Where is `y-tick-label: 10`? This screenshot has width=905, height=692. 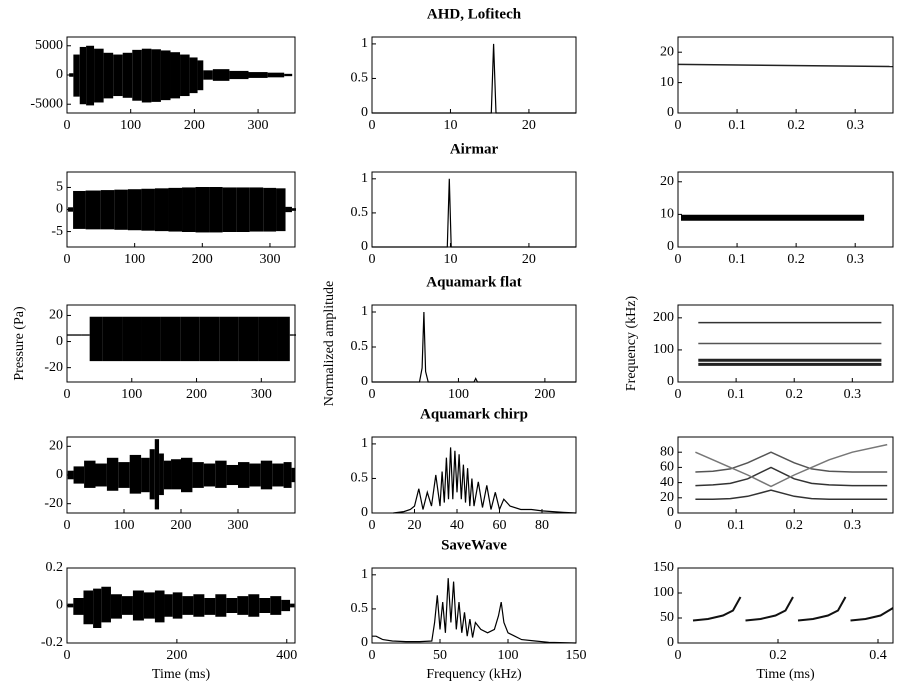 y-tick-label: 10 is located at coordinates (667, 82).